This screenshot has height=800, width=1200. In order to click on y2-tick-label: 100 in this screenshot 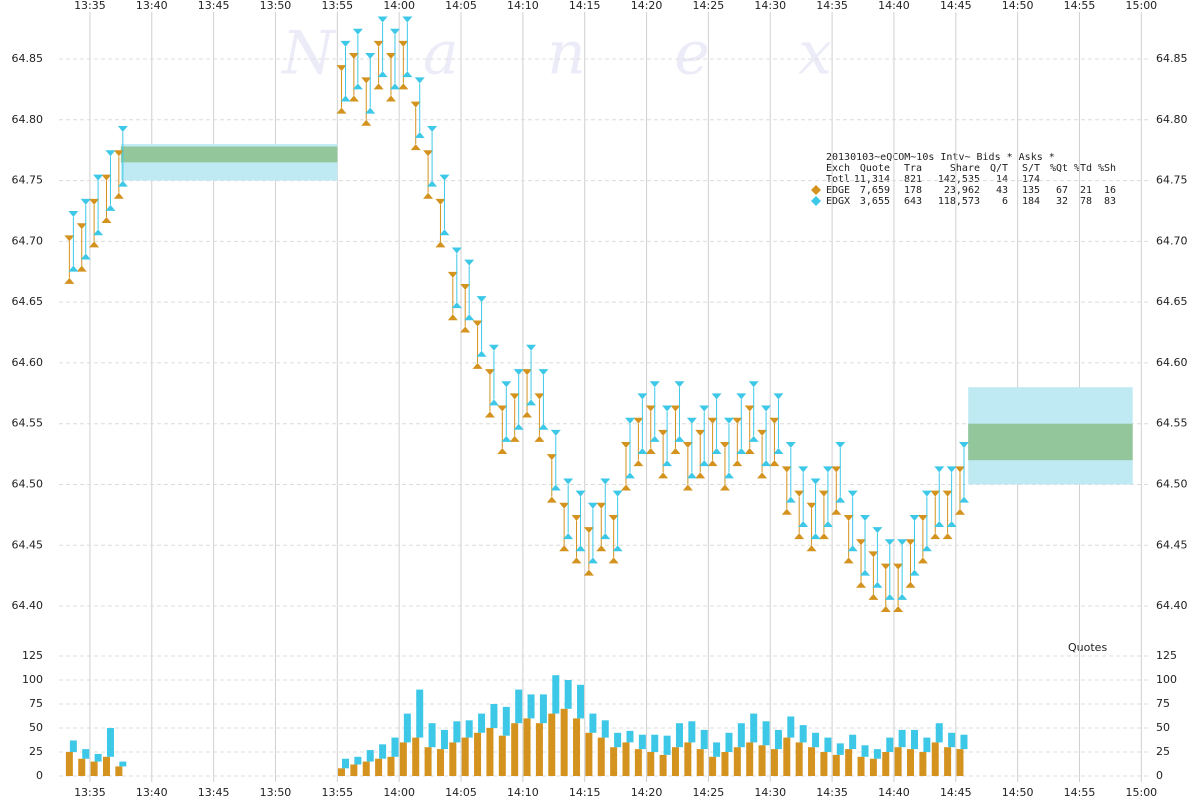, I will do `click(1166, 679)`.